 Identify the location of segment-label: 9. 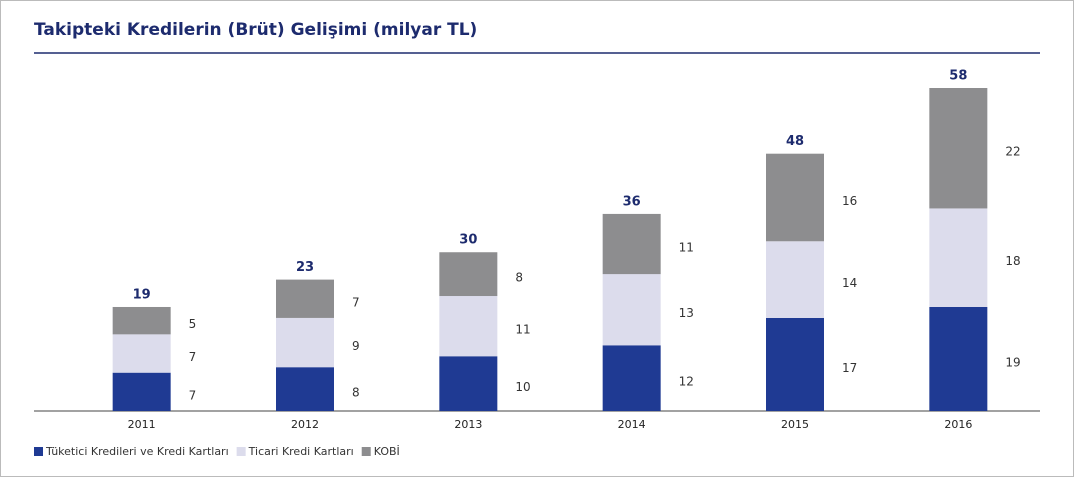
(356, 346).